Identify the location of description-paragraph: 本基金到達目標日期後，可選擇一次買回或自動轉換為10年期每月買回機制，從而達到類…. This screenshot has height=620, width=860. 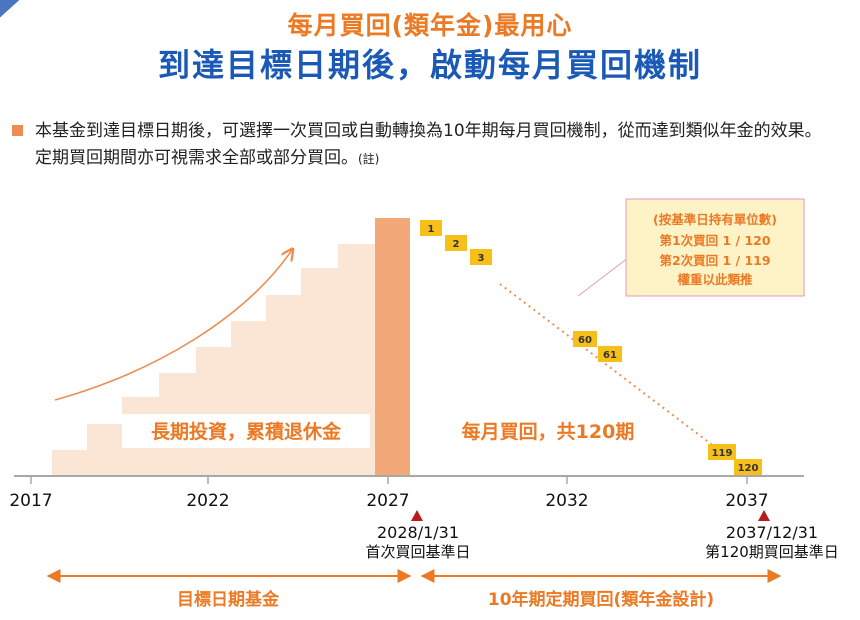
(430, 145).